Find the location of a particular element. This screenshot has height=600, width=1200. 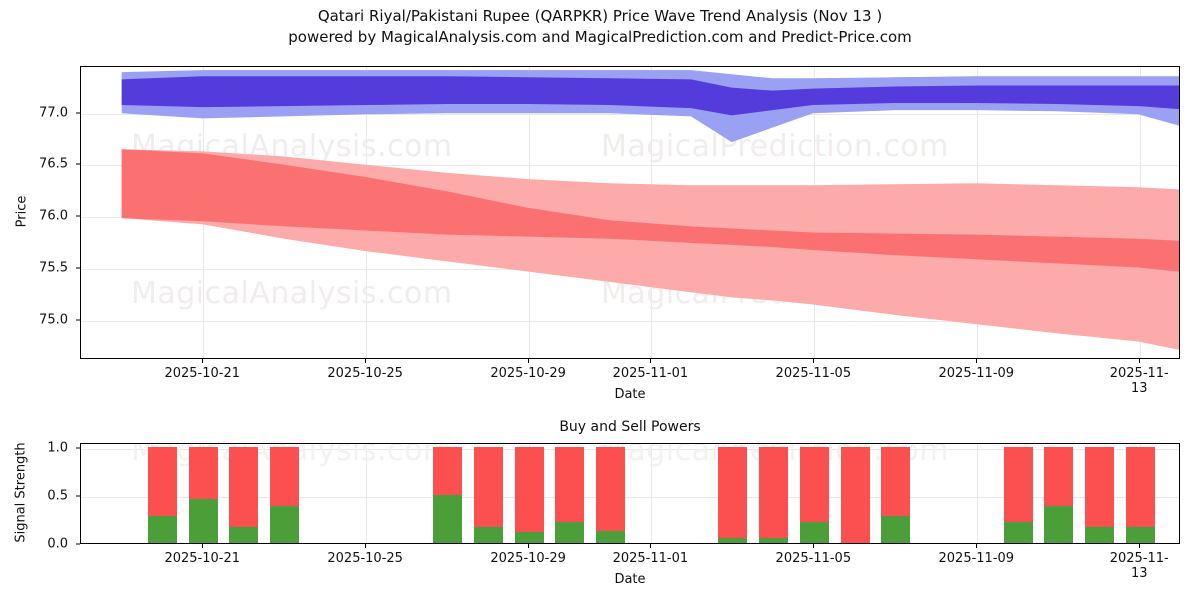

price-ytick-label-3: 75.5 is located at coordinates (53, 268).